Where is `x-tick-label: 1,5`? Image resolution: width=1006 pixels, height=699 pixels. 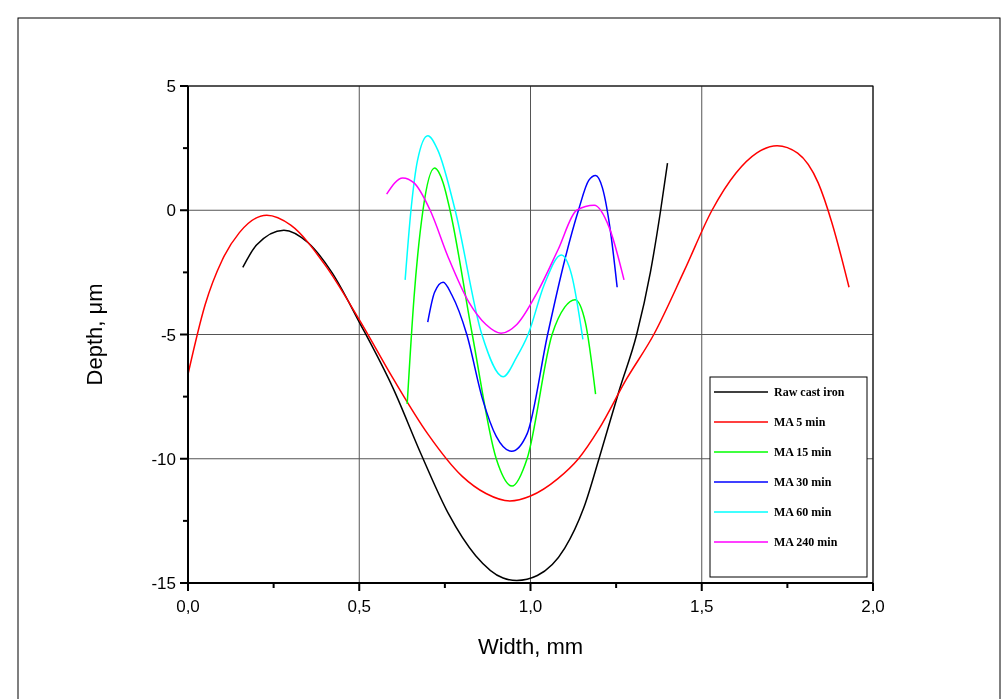 x-tick-label: 1,5 is located at coordinates (701, 606).